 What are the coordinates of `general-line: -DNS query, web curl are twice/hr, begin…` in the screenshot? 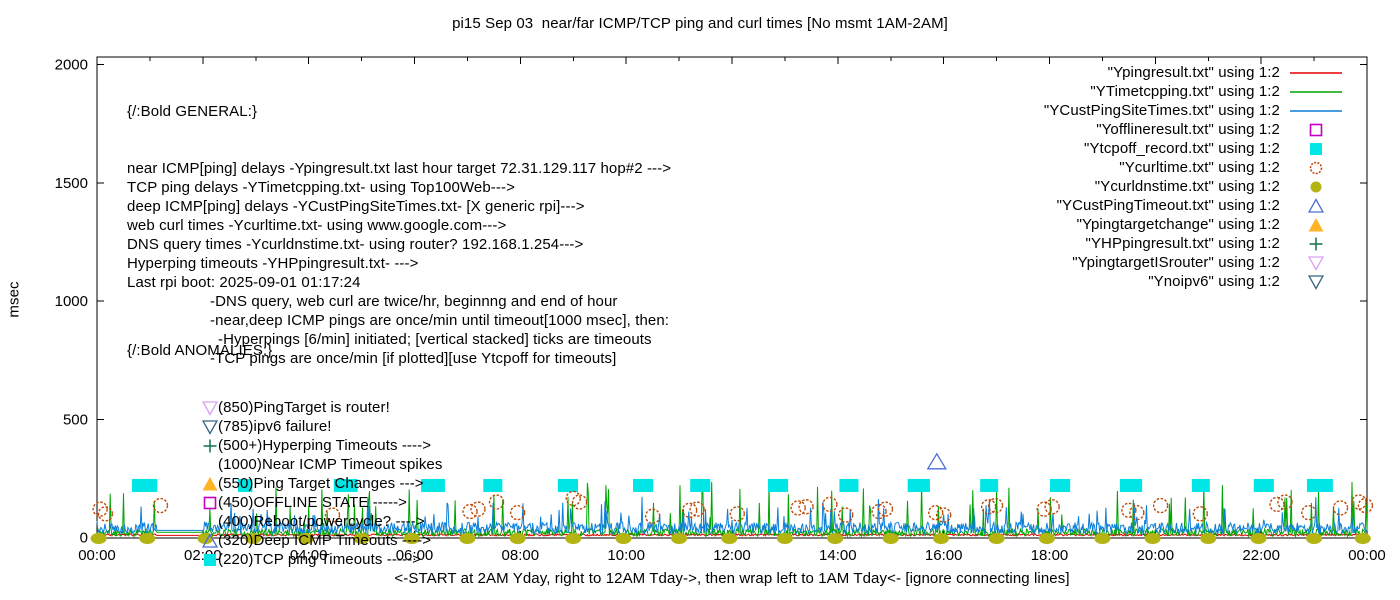 It's located at (414, 301).